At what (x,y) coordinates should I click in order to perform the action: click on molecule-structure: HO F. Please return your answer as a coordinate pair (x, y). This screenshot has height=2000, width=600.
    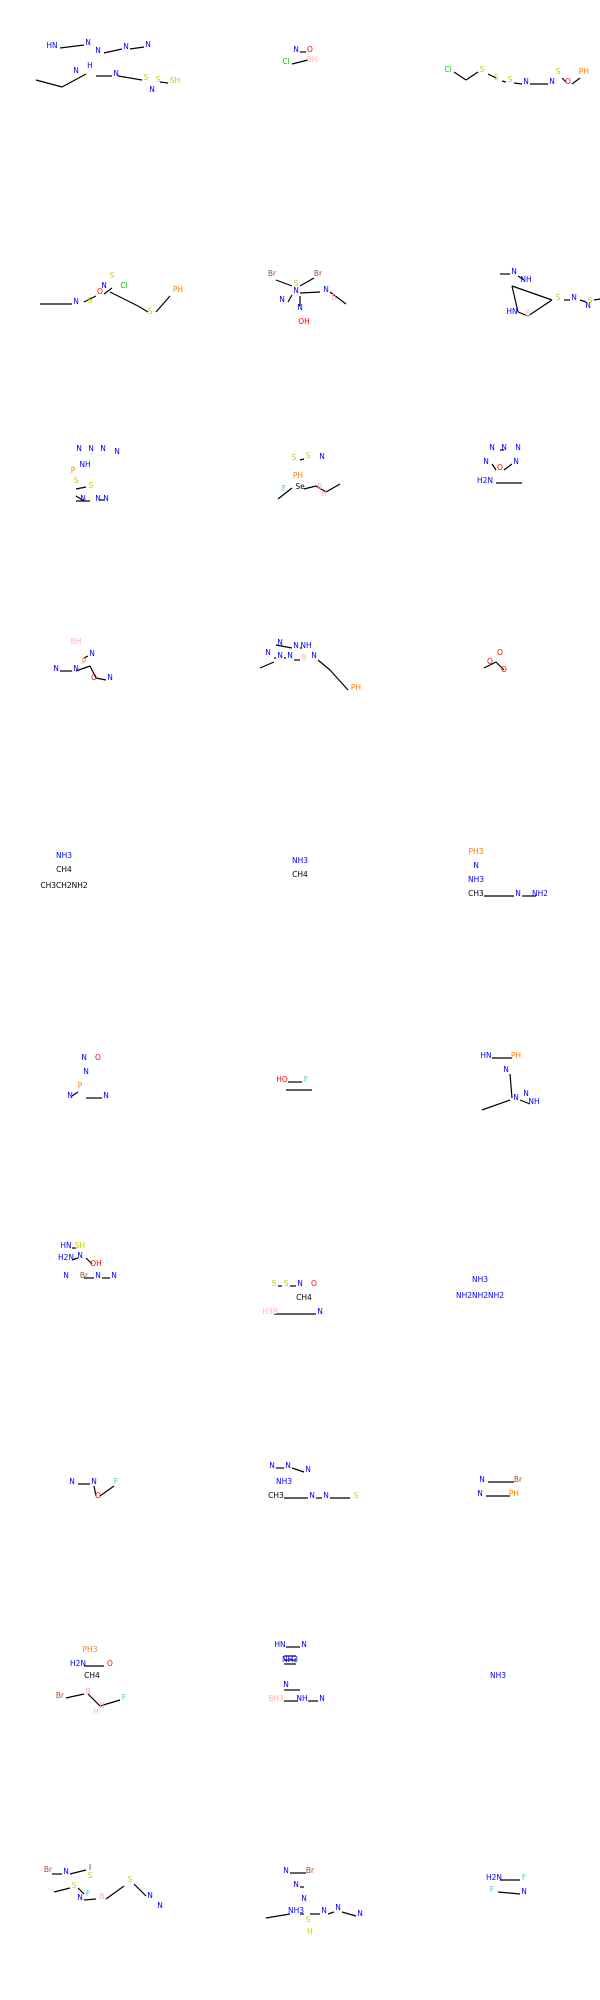
    Looking at the image, I should click on (294, 1083).